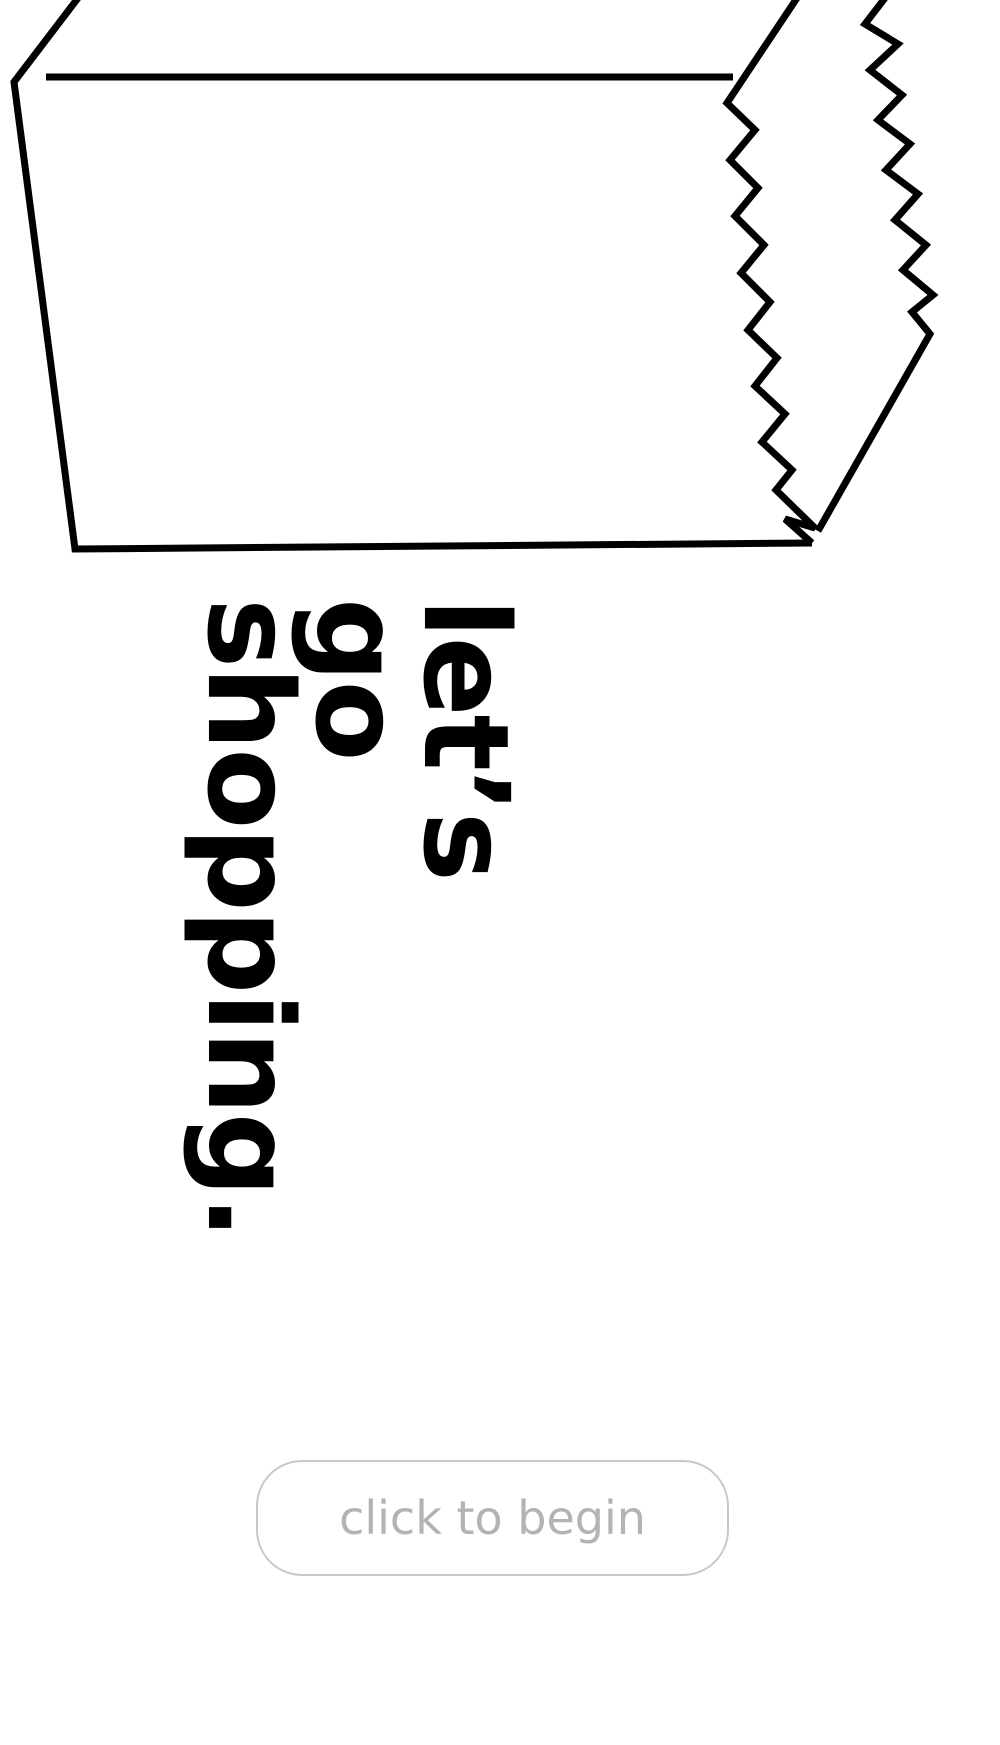 The image size is (1000, 1745). I want to click on headline-line-3: shopping., so click(250, 918).